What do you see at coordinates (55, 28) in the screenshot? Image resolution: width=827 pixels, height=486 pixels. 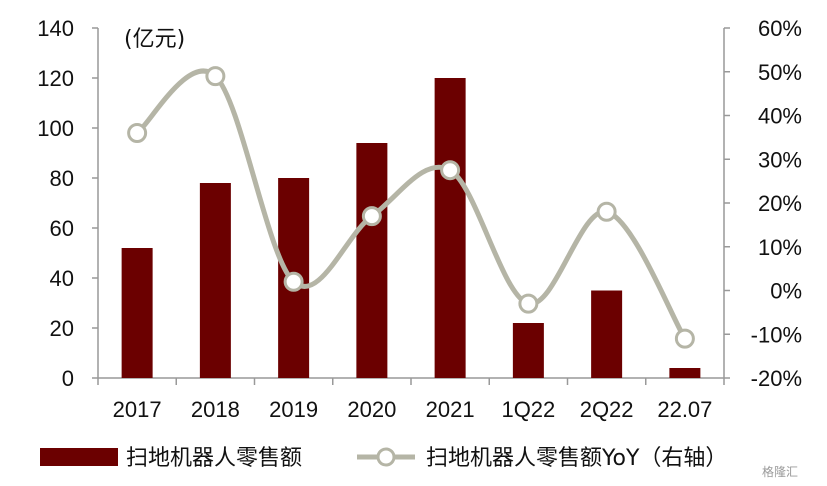 I see `left-tick-label: 140` at bounding box center [55, 28].